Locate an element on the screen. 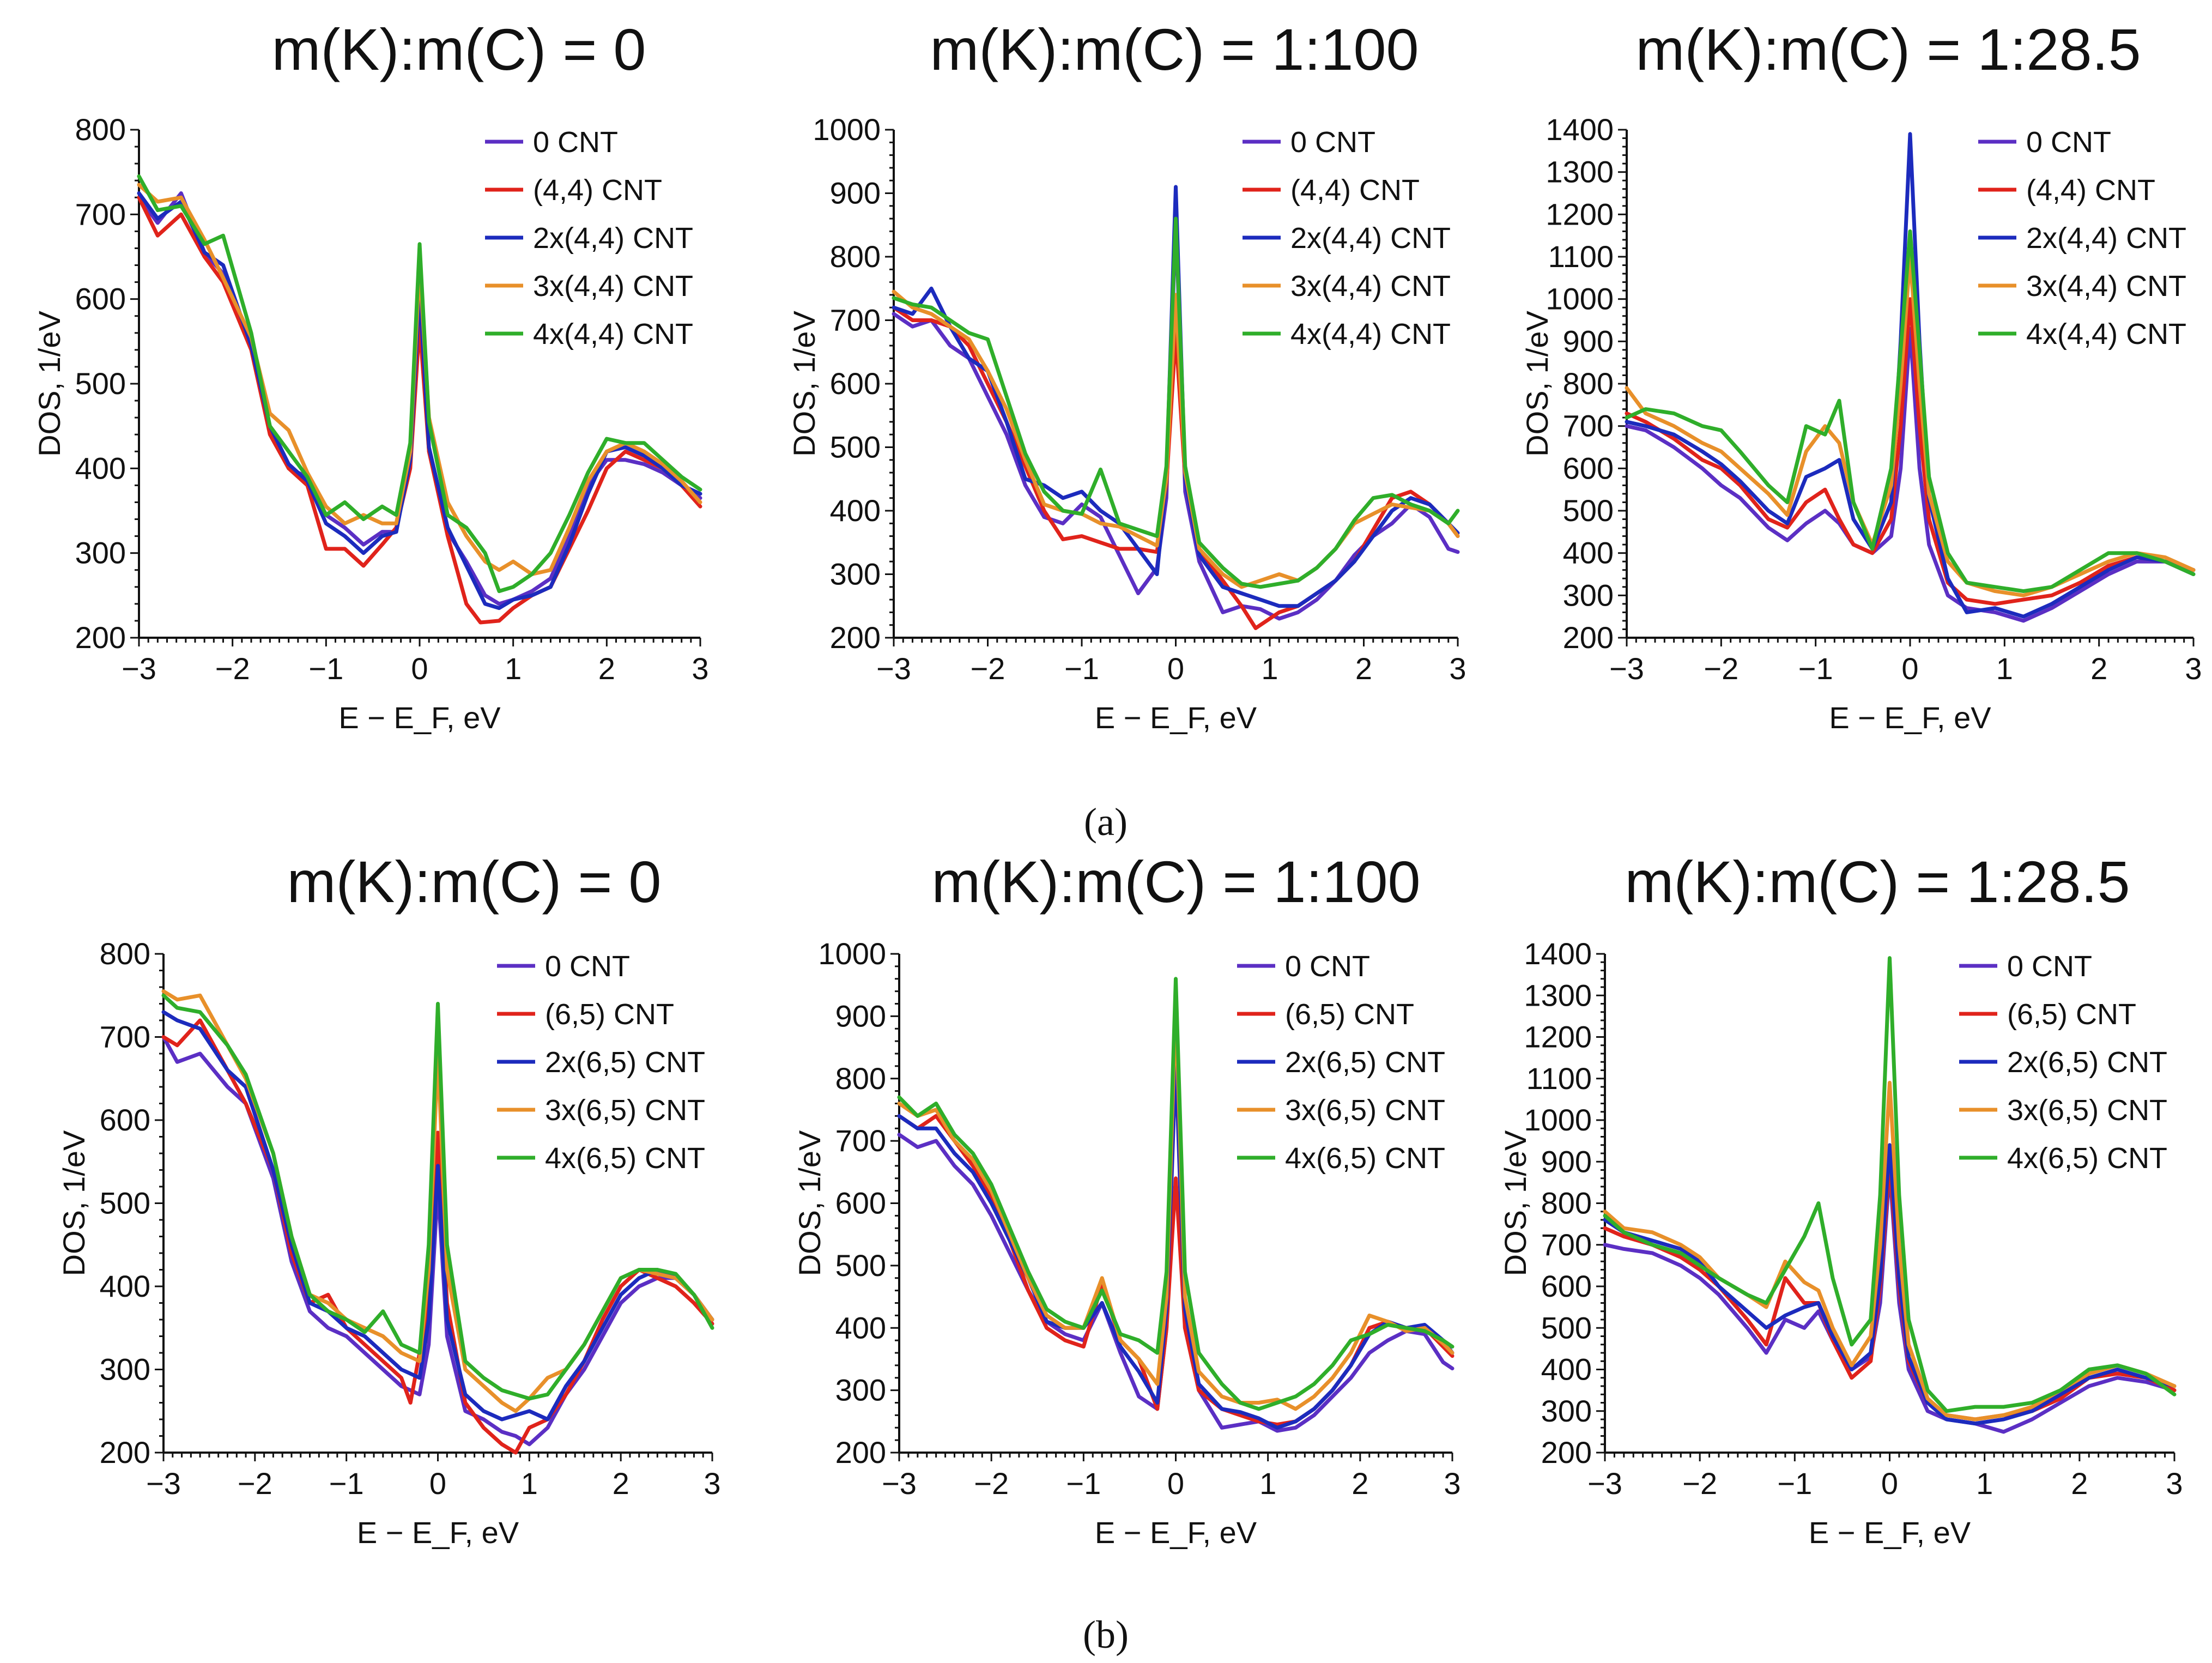 The width and height of the screenshot is (2212, 1663). legend-label: 2x(6,5) CNT is located at coordinates (1365, 1062).